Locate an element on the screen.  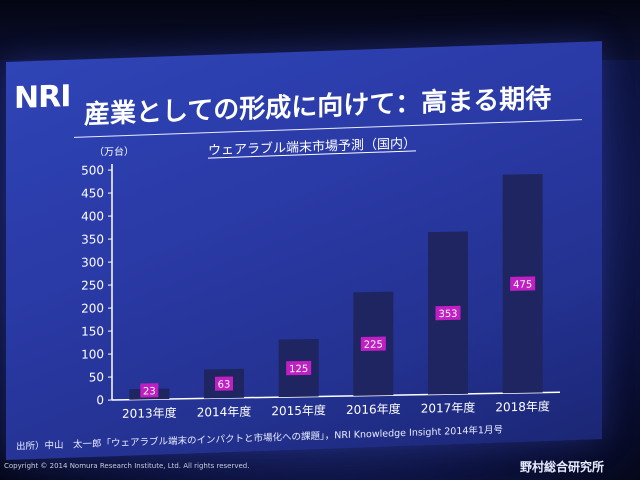
y-tick-label: 150 is located at coordinates (92, 331).